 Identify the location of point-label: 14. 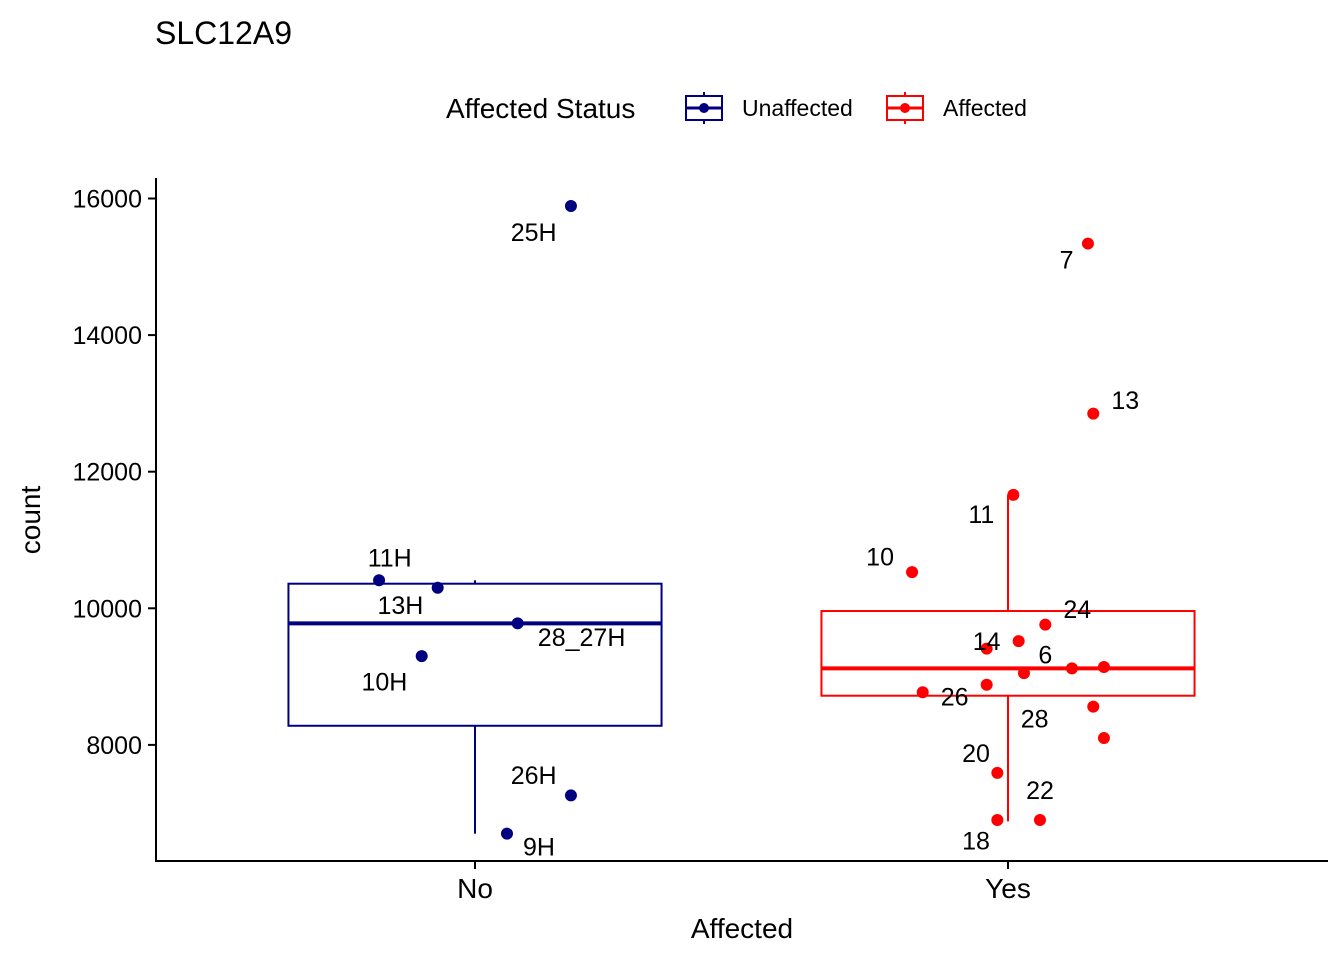
(987, 642).